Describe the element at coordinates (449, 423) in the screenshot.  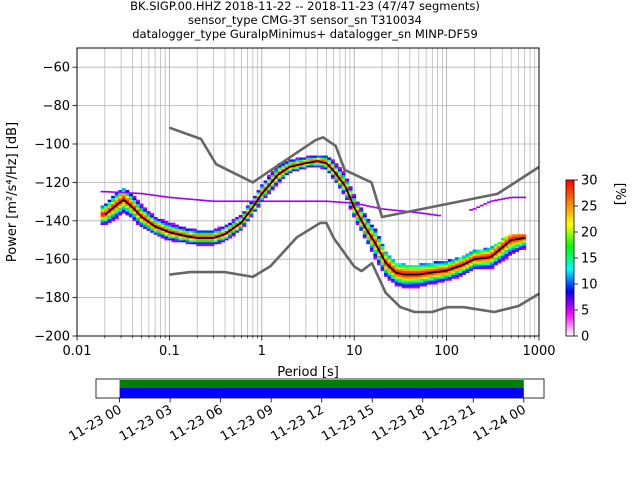
I see `timeline-tick-label: 11-23 21` at that location.